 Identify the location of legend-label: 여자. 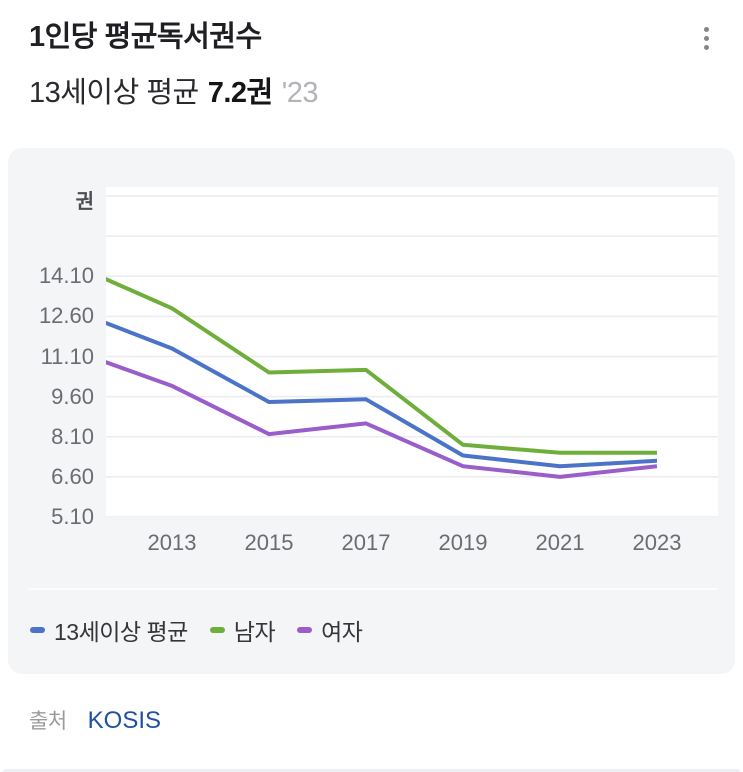
(342, 632).